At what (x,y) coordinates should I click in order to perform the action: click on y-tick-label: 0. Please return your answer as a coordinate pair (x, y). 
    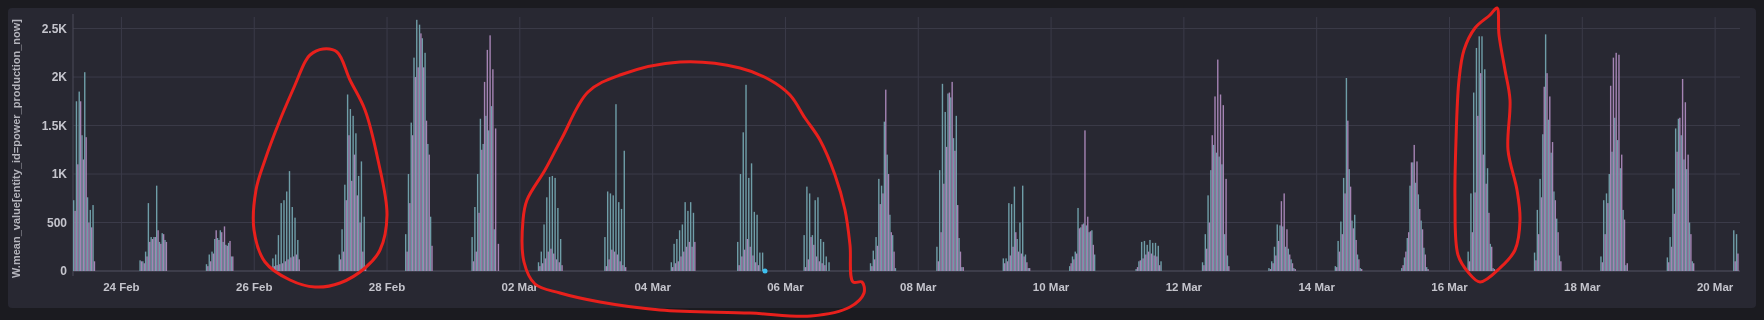
    Looking at the image, I should click on (64, 271).